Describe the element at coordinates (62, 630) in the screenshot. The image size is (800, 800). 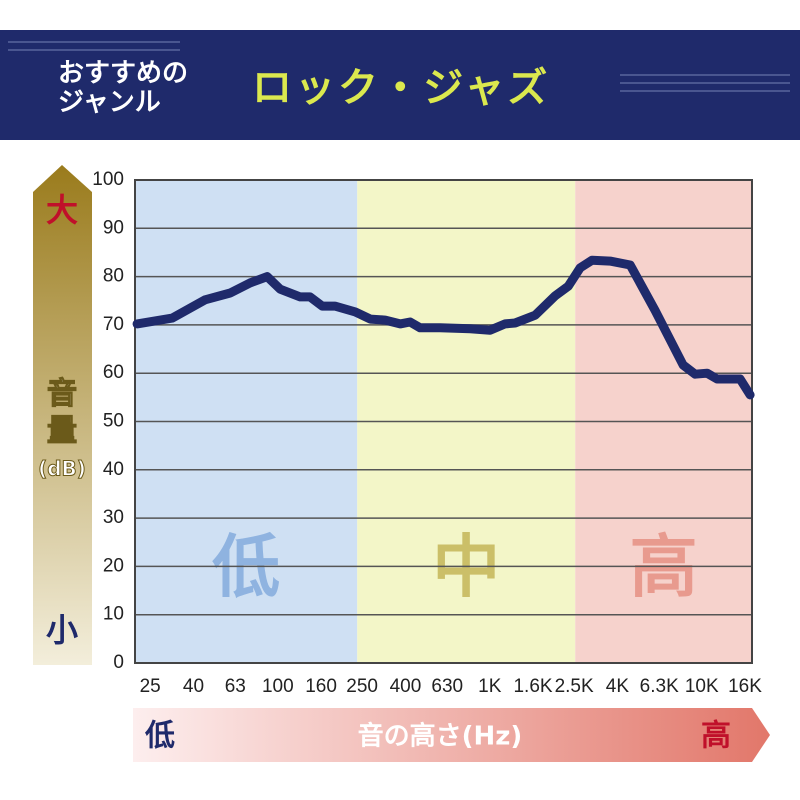
I see `y-scale-low: 小` at that location.